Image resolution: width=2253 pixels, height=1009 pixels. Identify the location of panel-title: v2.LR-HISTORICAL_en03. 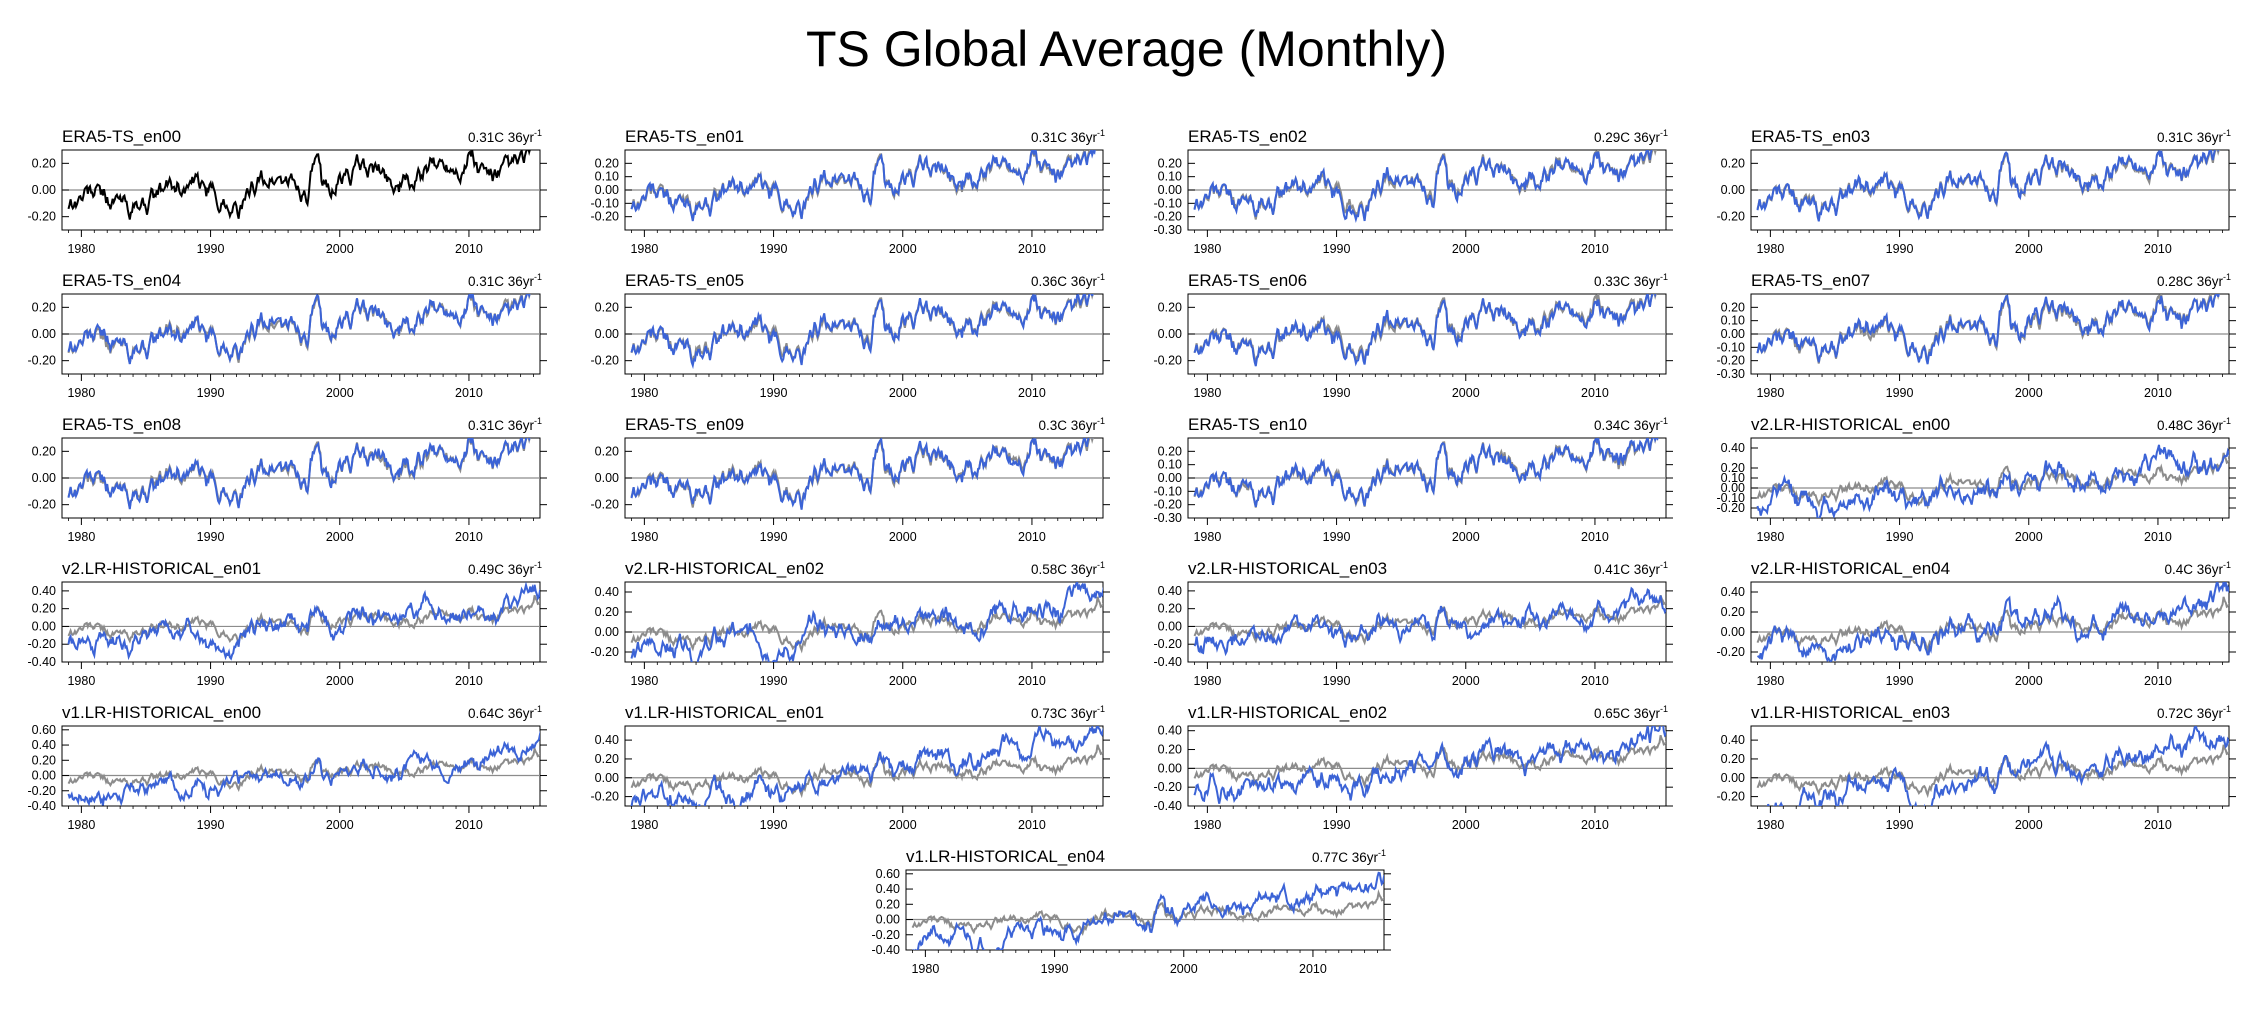
(1287, 568).